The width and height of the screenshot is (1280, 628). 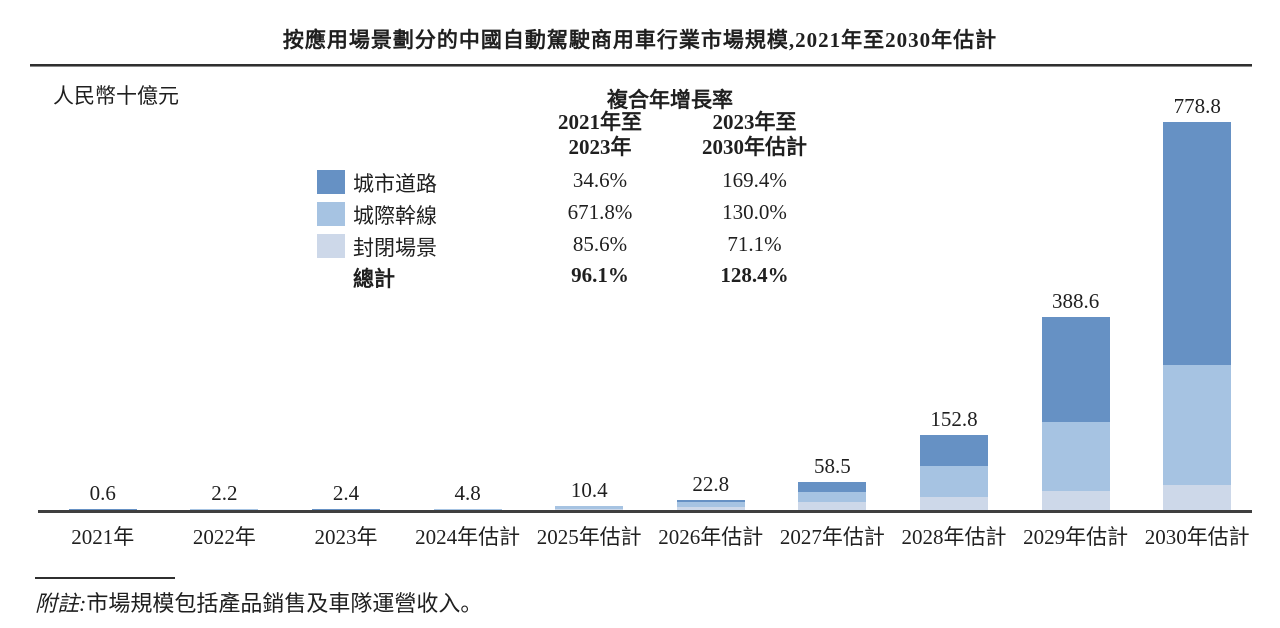 I want to click on bar-value-label: 10.4, so click(x=589, y=489).